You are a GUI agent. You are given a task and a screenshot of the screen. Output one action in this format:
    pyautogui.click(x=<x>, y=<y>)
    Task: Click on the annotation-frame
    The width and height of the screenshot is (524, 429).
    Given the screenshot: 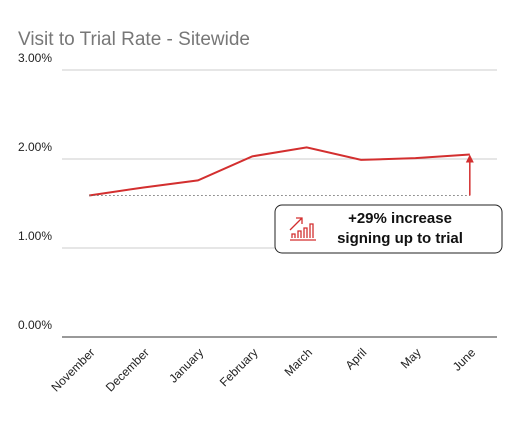 What is the action you would take?
    pyautogui.click(x=388, y=229)
    